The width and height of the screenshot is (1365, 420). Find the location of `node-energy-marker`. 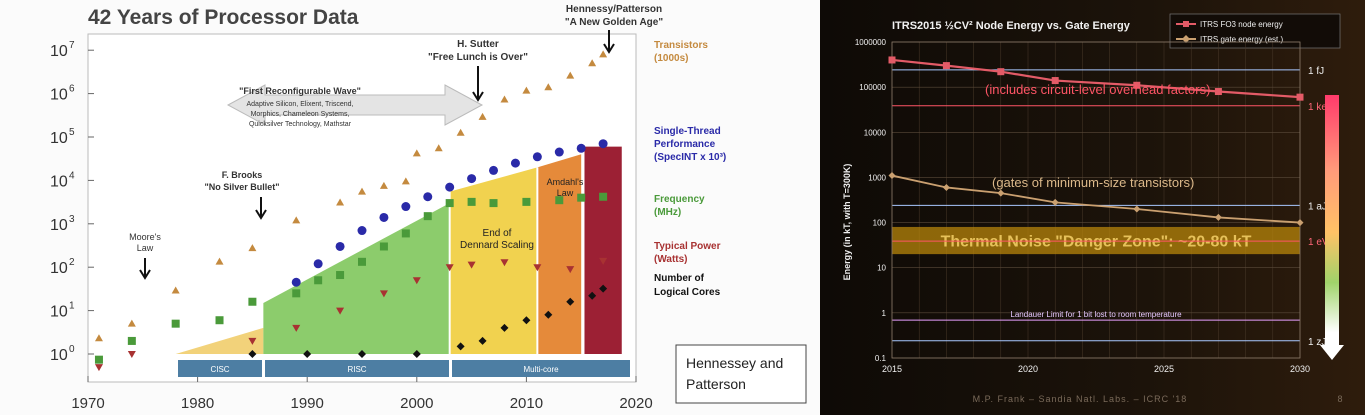

node-energy-marker is located at coordinates (1218, 92).